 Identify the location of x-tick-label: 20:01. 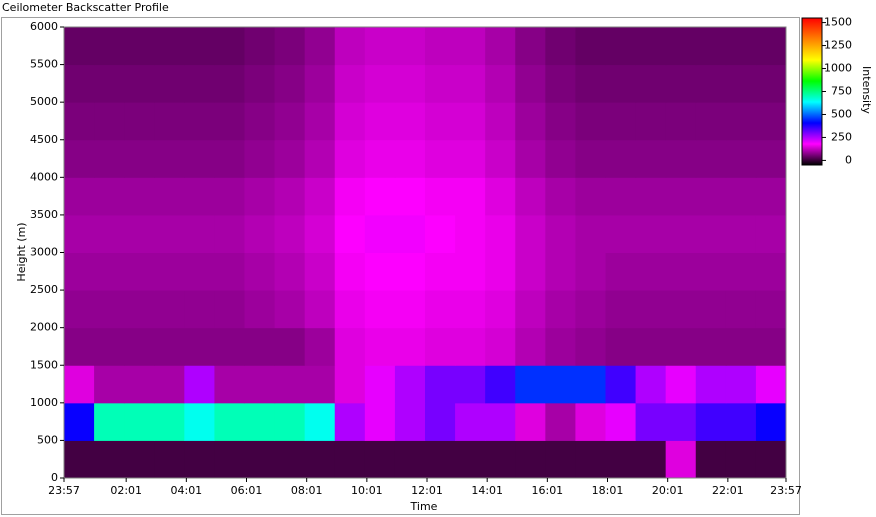
(668, 490).